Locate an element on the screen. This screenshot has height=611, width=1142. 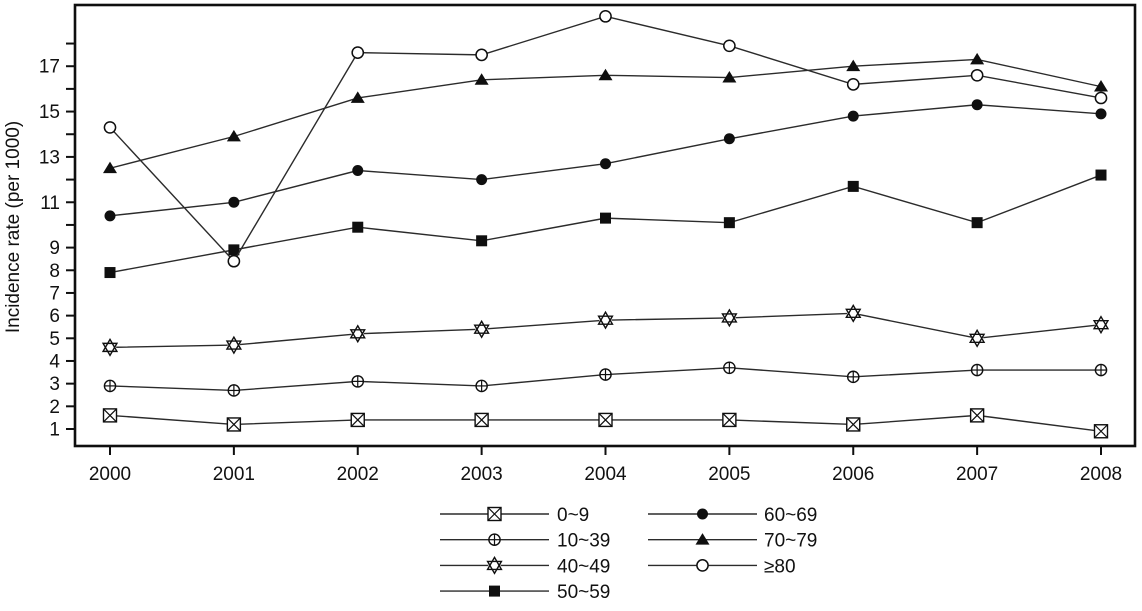
x-tick-label: 2004 is located at coordinates (605, 474).